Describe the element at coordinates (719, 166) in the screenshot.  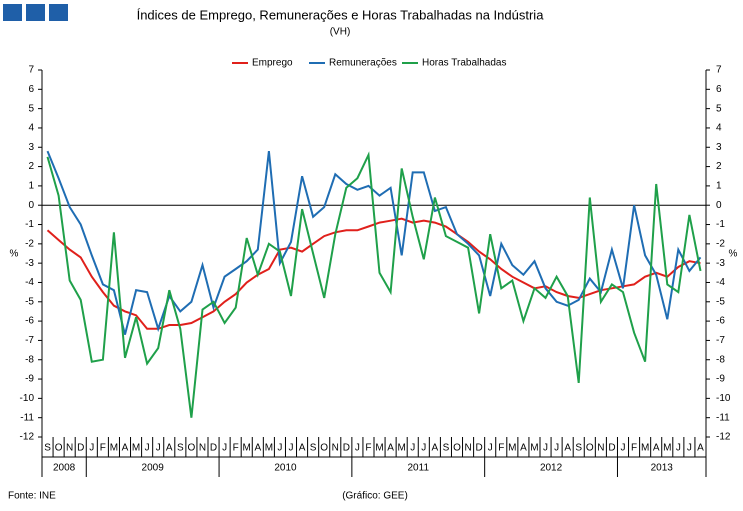
I see `y2-tick-label: 2` at that location.